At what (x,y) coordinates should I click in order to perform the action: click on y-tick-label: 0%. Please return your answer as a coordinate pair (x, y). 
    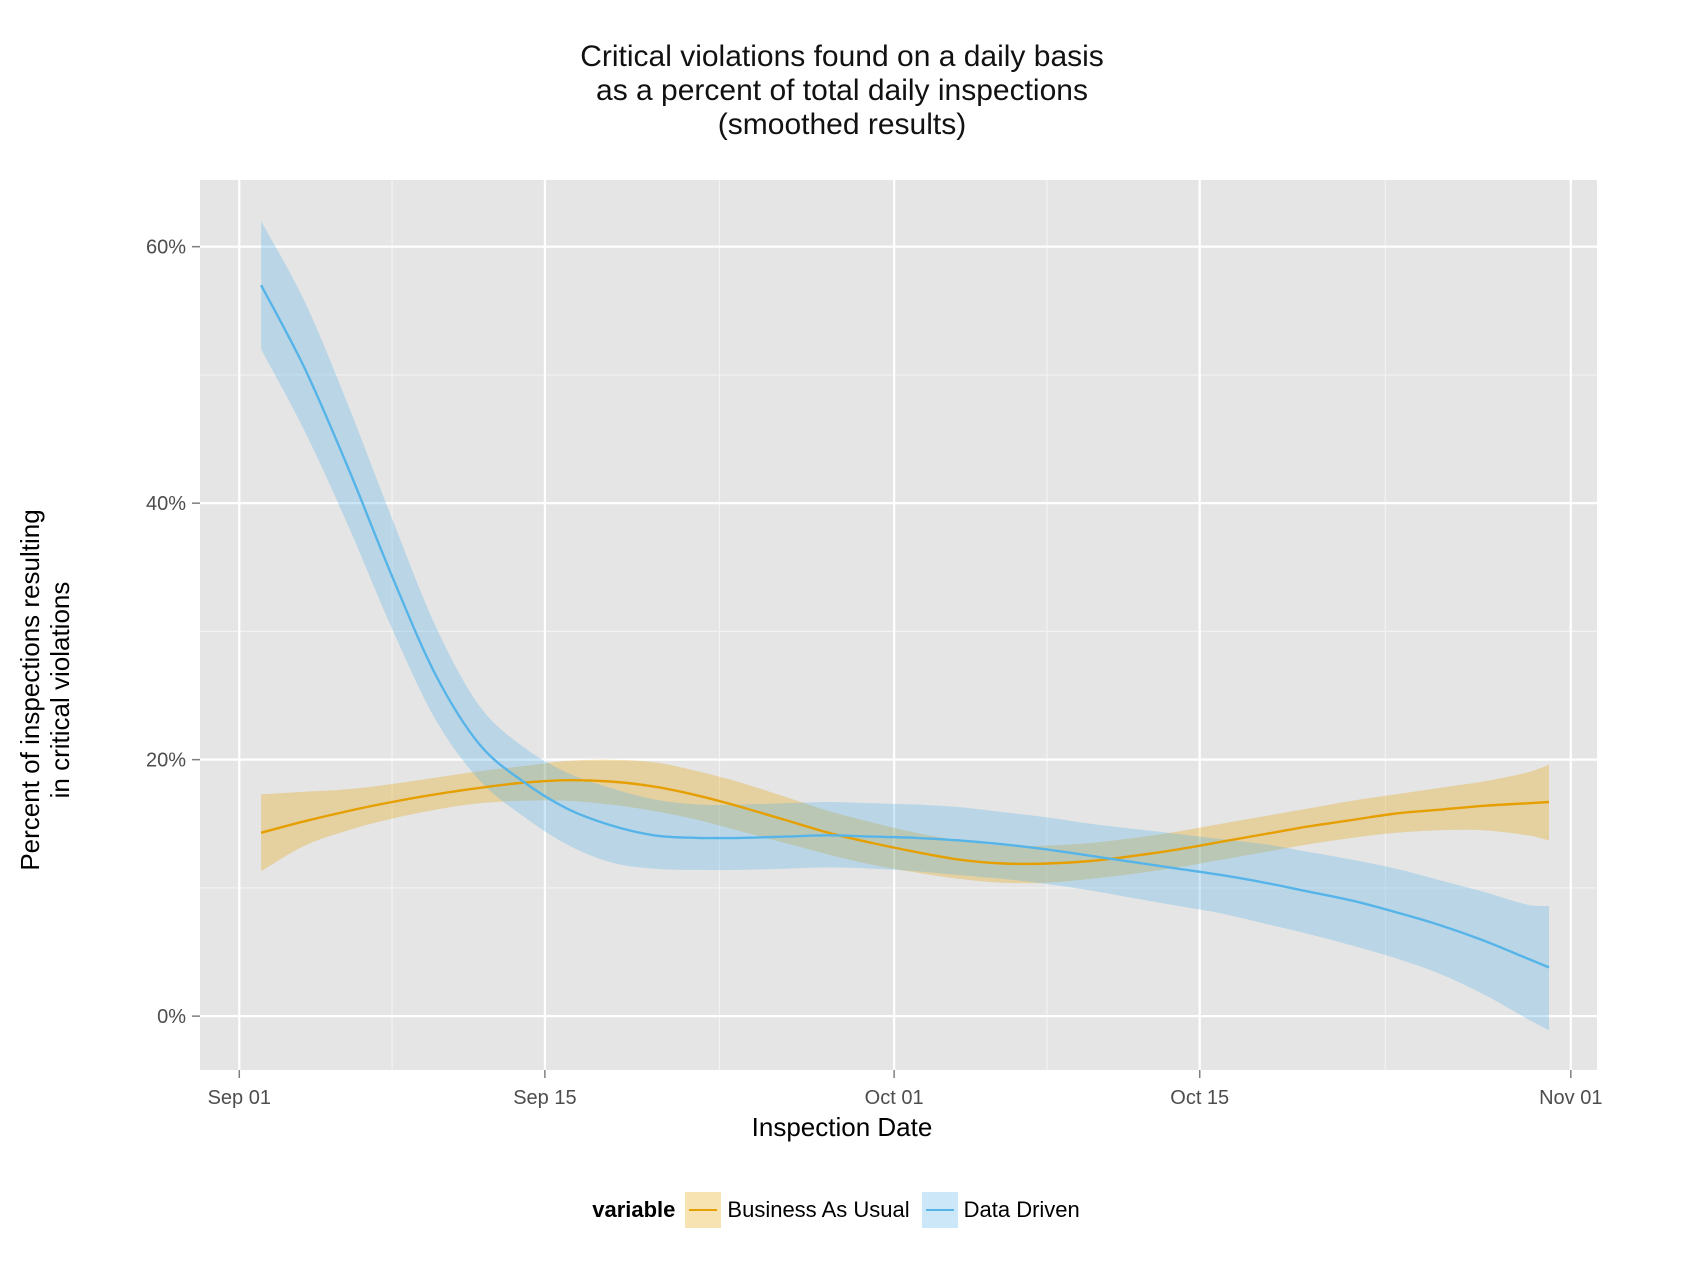
    Looking at the image, I should click on (171, 1017).